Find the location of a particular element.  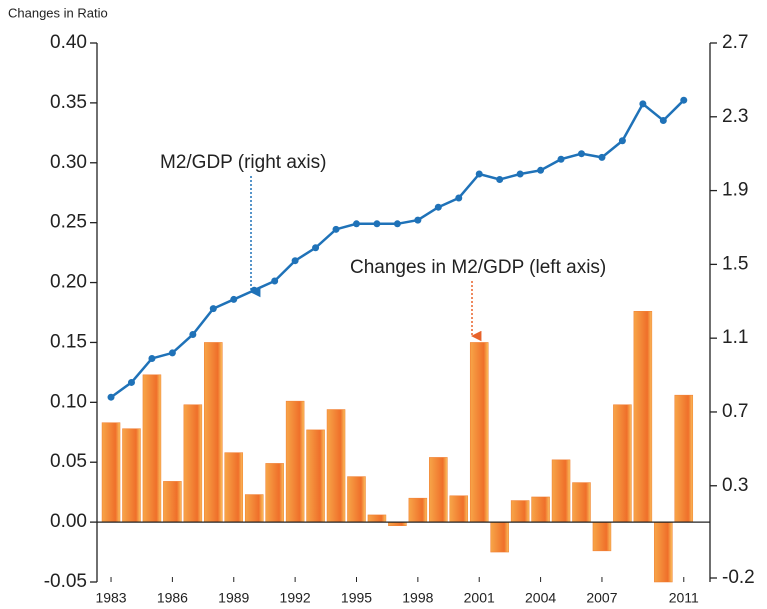

annotation: M2/GDP (right axis) is located at coordinates (243, 162).